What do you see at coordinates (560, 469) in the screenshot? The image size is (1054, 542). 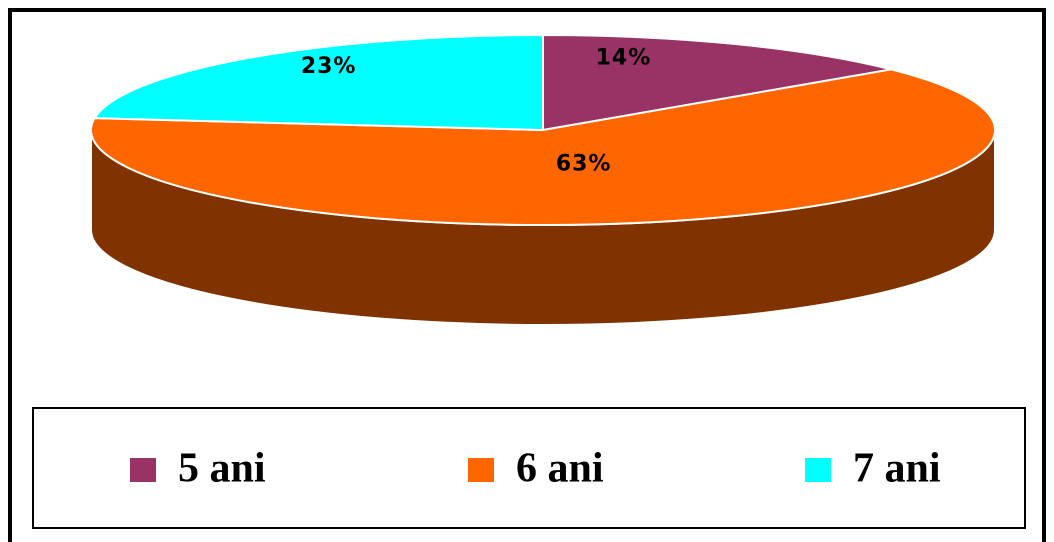 I see `legend-label: 6 ani` at bounding box center [560, 469].